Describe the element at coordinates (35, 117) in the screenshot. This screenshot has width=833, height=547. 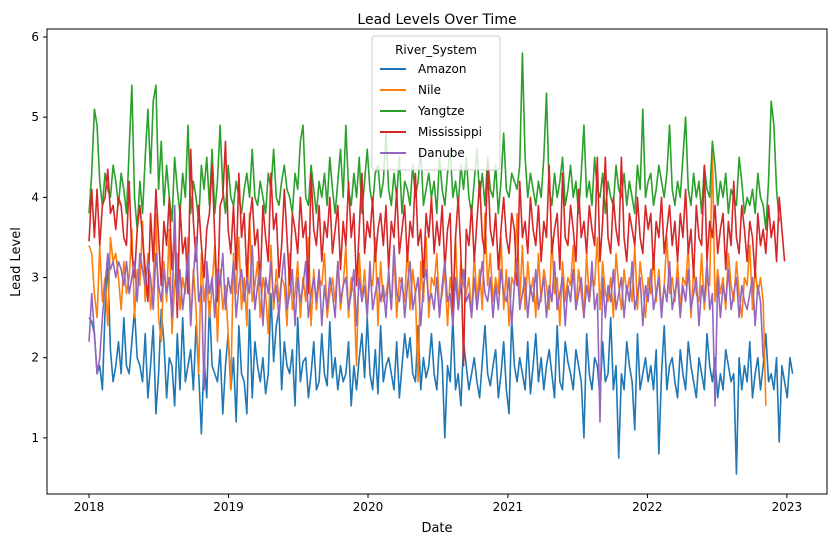
I see `y-tick-label: 5` at that location.